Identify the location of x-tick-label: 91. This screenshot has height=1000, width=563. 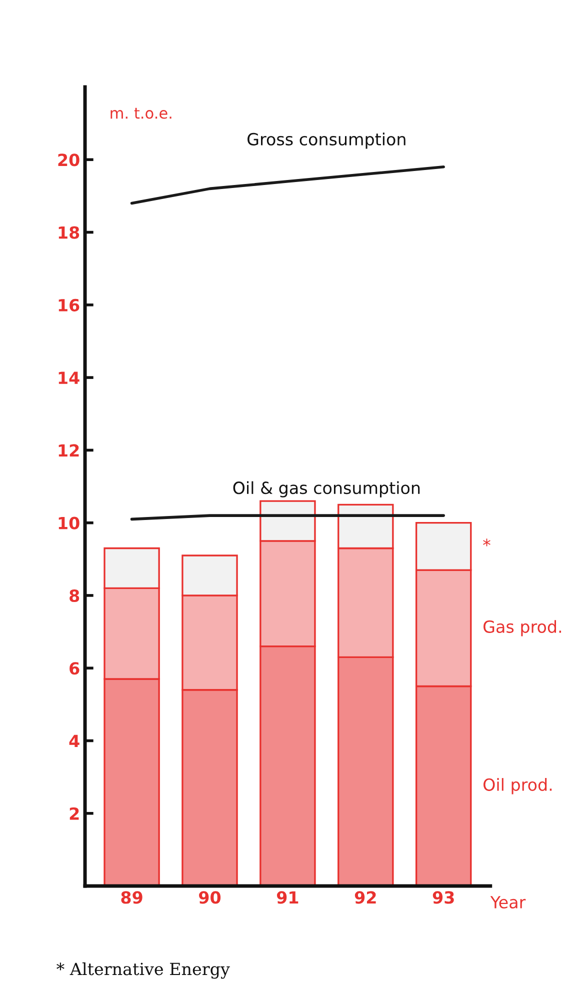
(287, 897).